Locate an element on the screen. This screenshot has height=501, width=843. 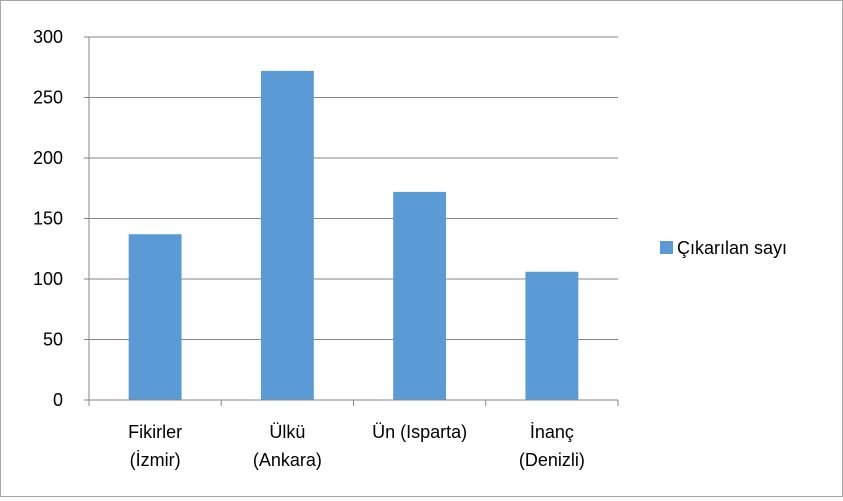
x-category-label-line: İnanç is located at coordinates (552, 432).